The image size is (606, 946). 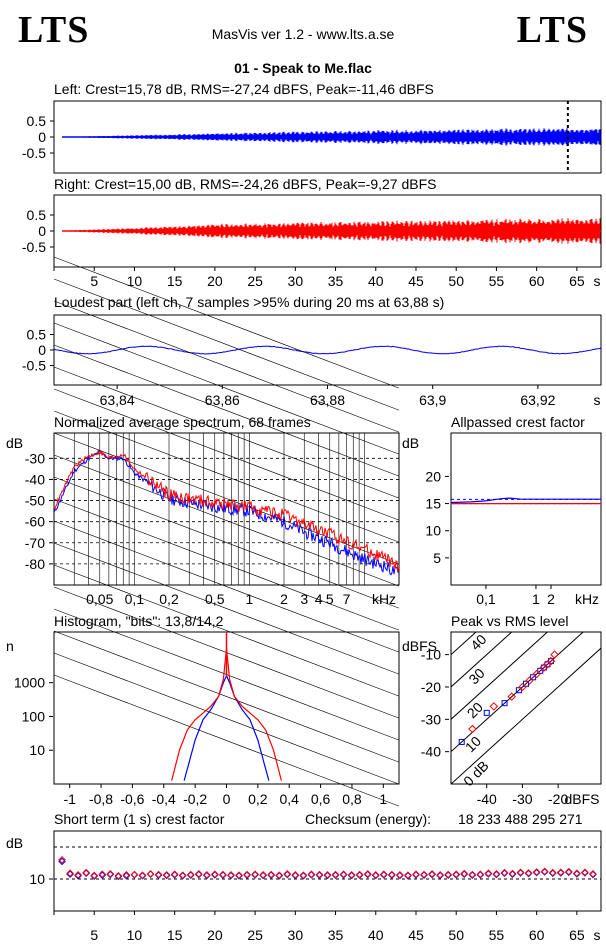 I want to click on histogram-y-tick-label: 100, so click(x=34, y=716).